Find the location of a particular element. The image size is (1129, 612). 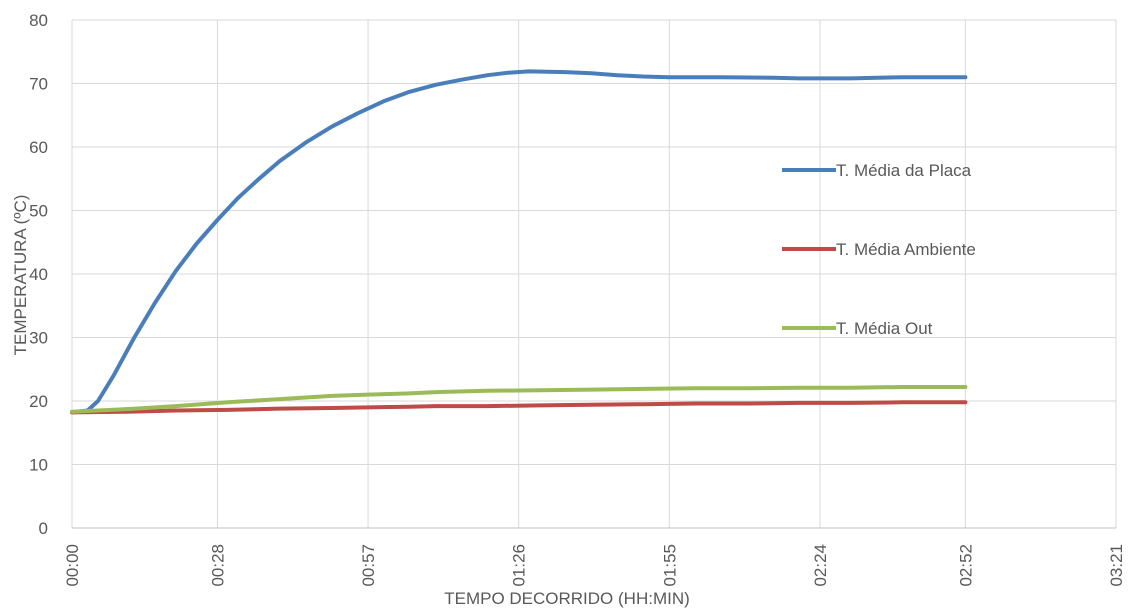

x-tick-label: 00:00 is located at coordinates (72, 565).